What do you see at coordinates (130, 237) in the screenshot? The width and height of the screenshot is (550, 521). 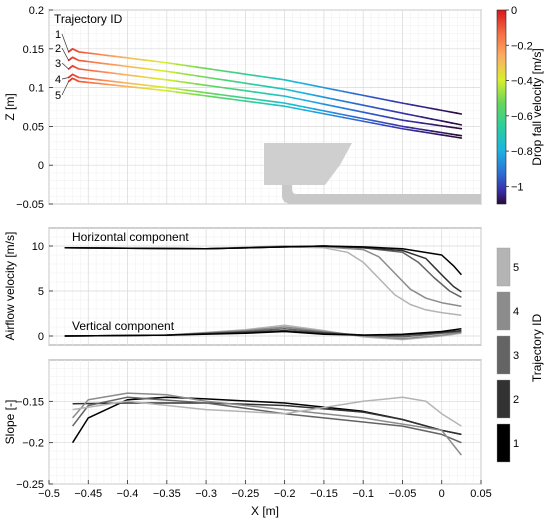 I see `horizontal-component-annotation: Horizontal component` at bounding box center [130, 237].